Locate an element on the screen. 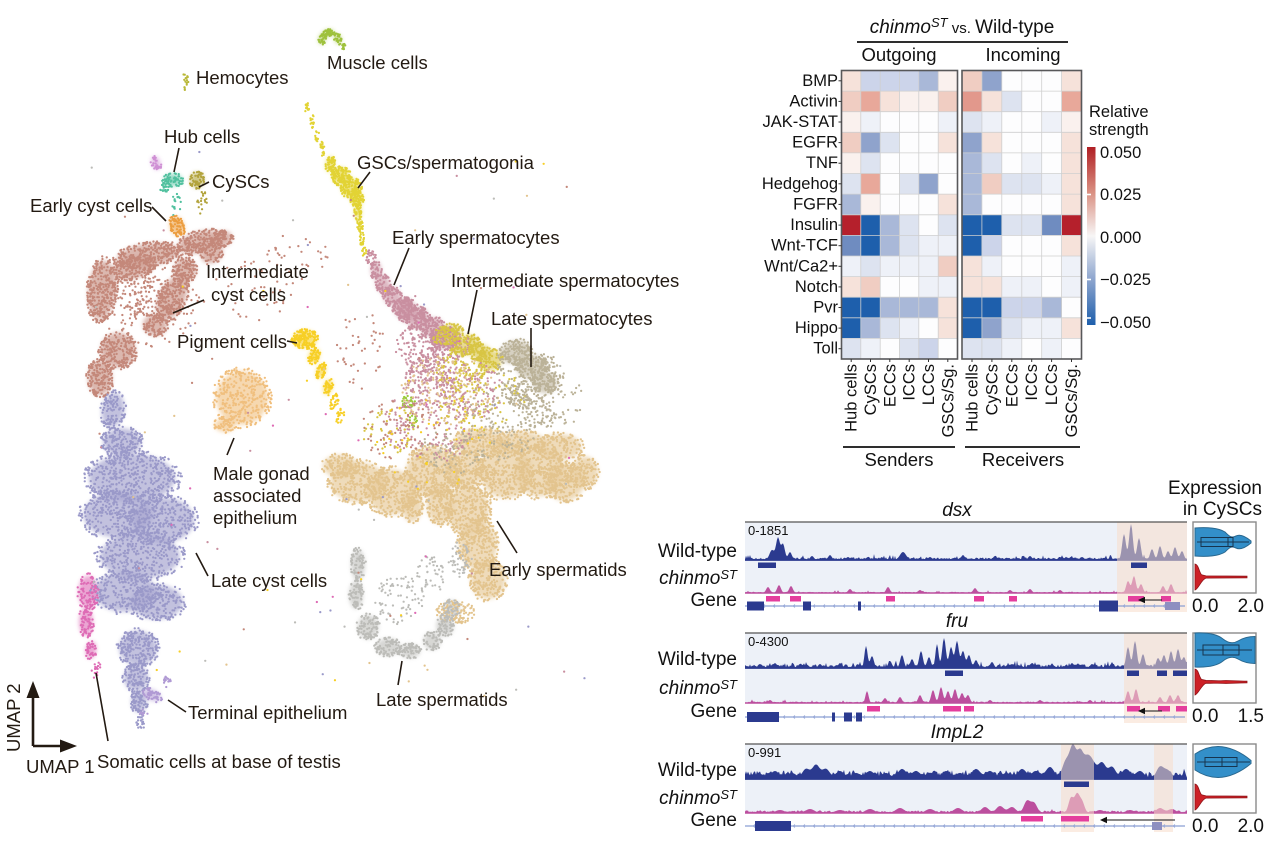 The height and width of the screenshot is (847, 1271). svg-text: chinmoST vs. Wild-type is located at coordinates (962, 26).